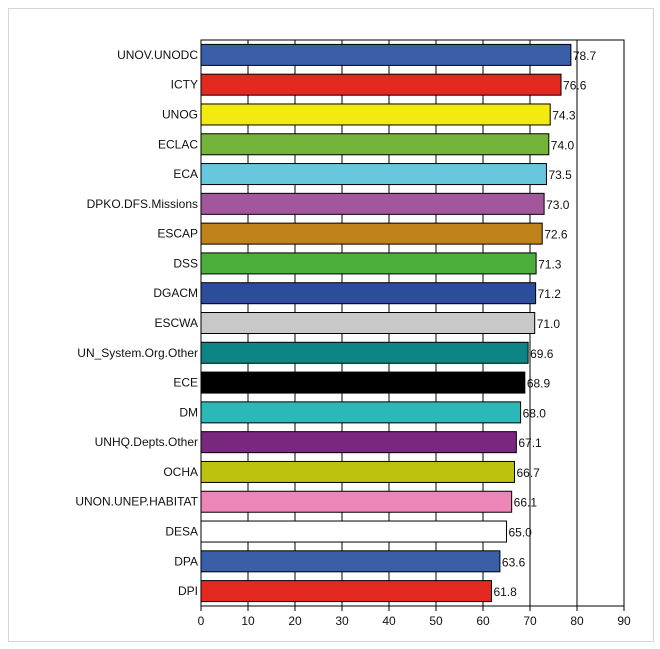  I want to click on value-label: 73.5, so click(560, 175).